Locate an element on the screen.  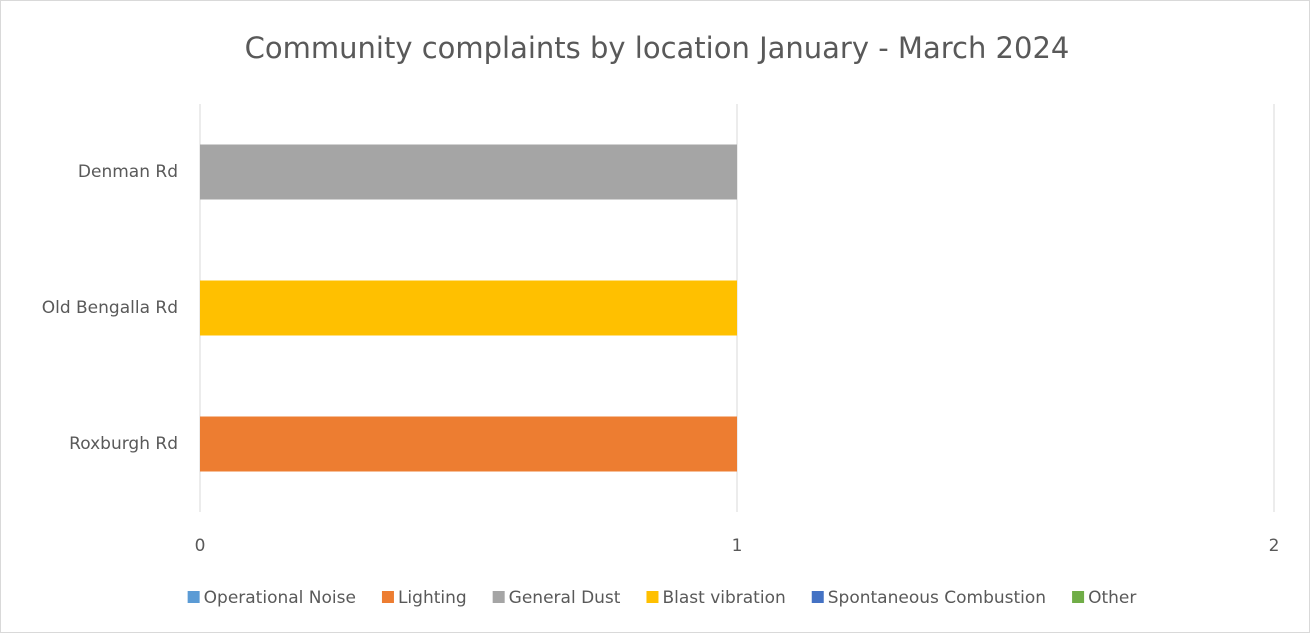
legend-label: Other is located at coordinates (1112, 598).